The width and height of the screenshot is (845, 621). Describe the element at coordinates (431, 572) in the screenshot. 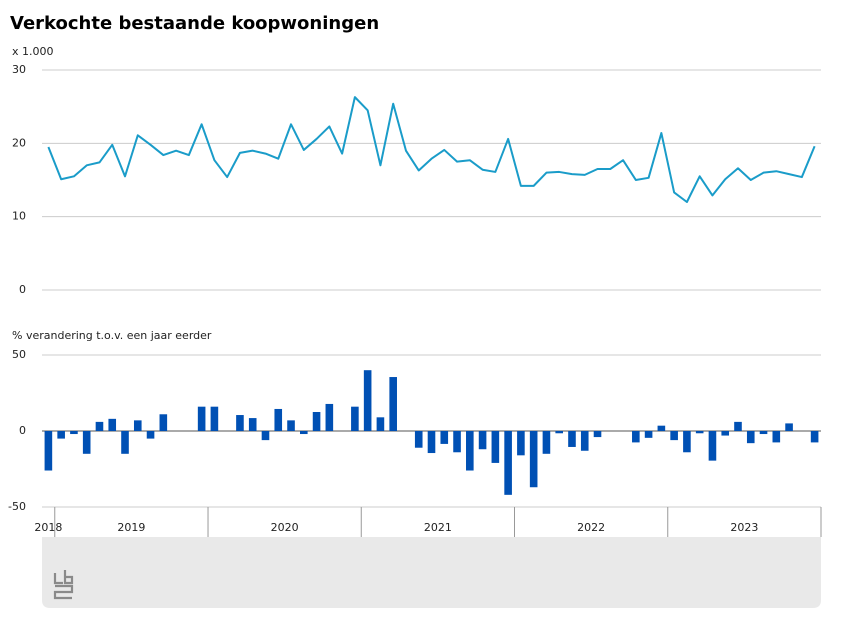

I see `footer` at that location.